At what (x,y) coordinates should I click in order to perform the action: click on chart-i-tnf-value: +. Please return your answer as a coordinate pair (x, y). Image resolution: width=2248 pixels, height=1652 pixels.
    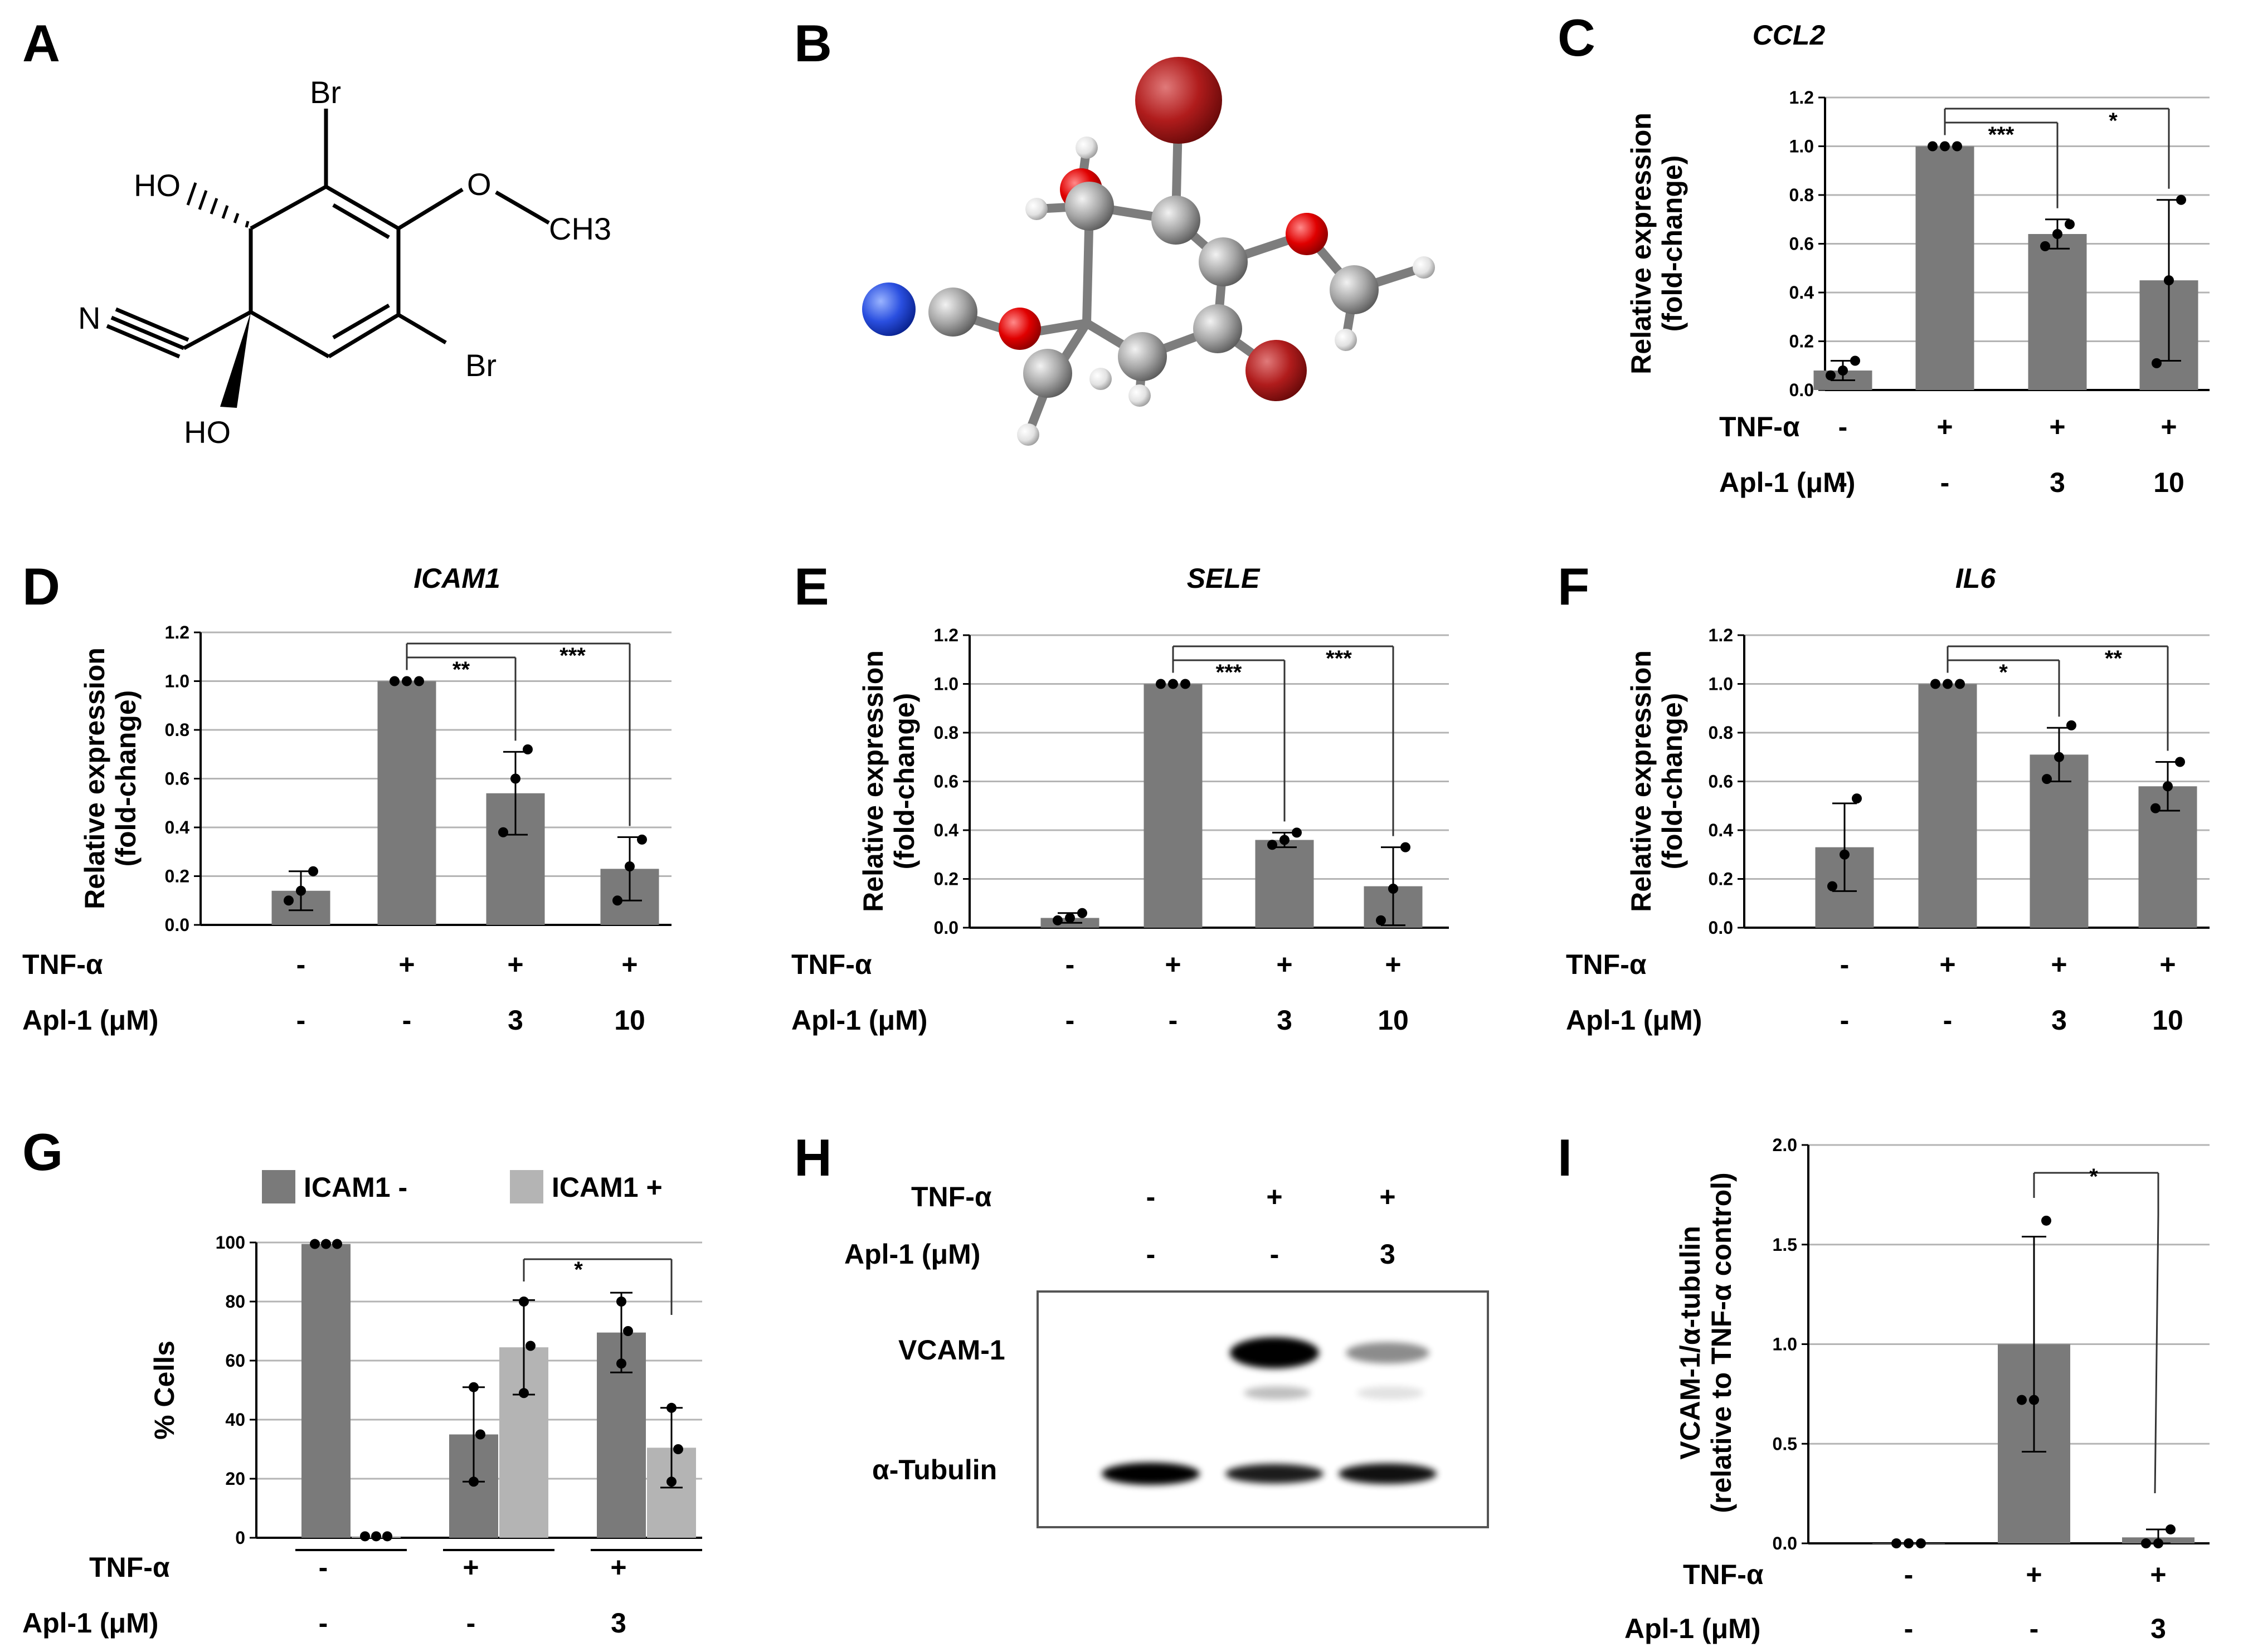
    Looking at the image, I should click on (2034, 1574).